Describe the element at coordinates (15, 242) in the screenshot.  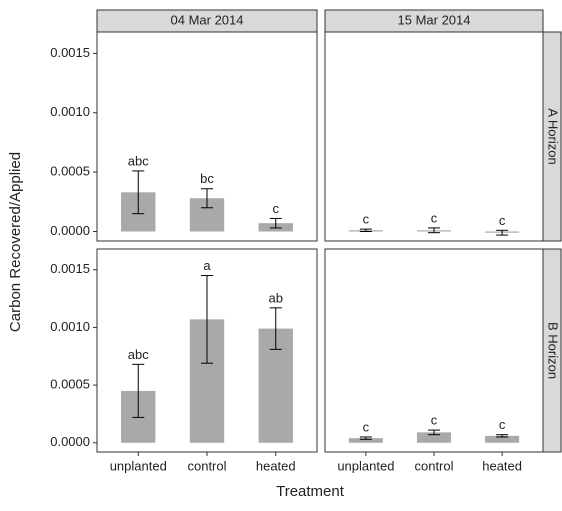
I see `y-axis-title: Carbon Recovered/Applied` at that location.